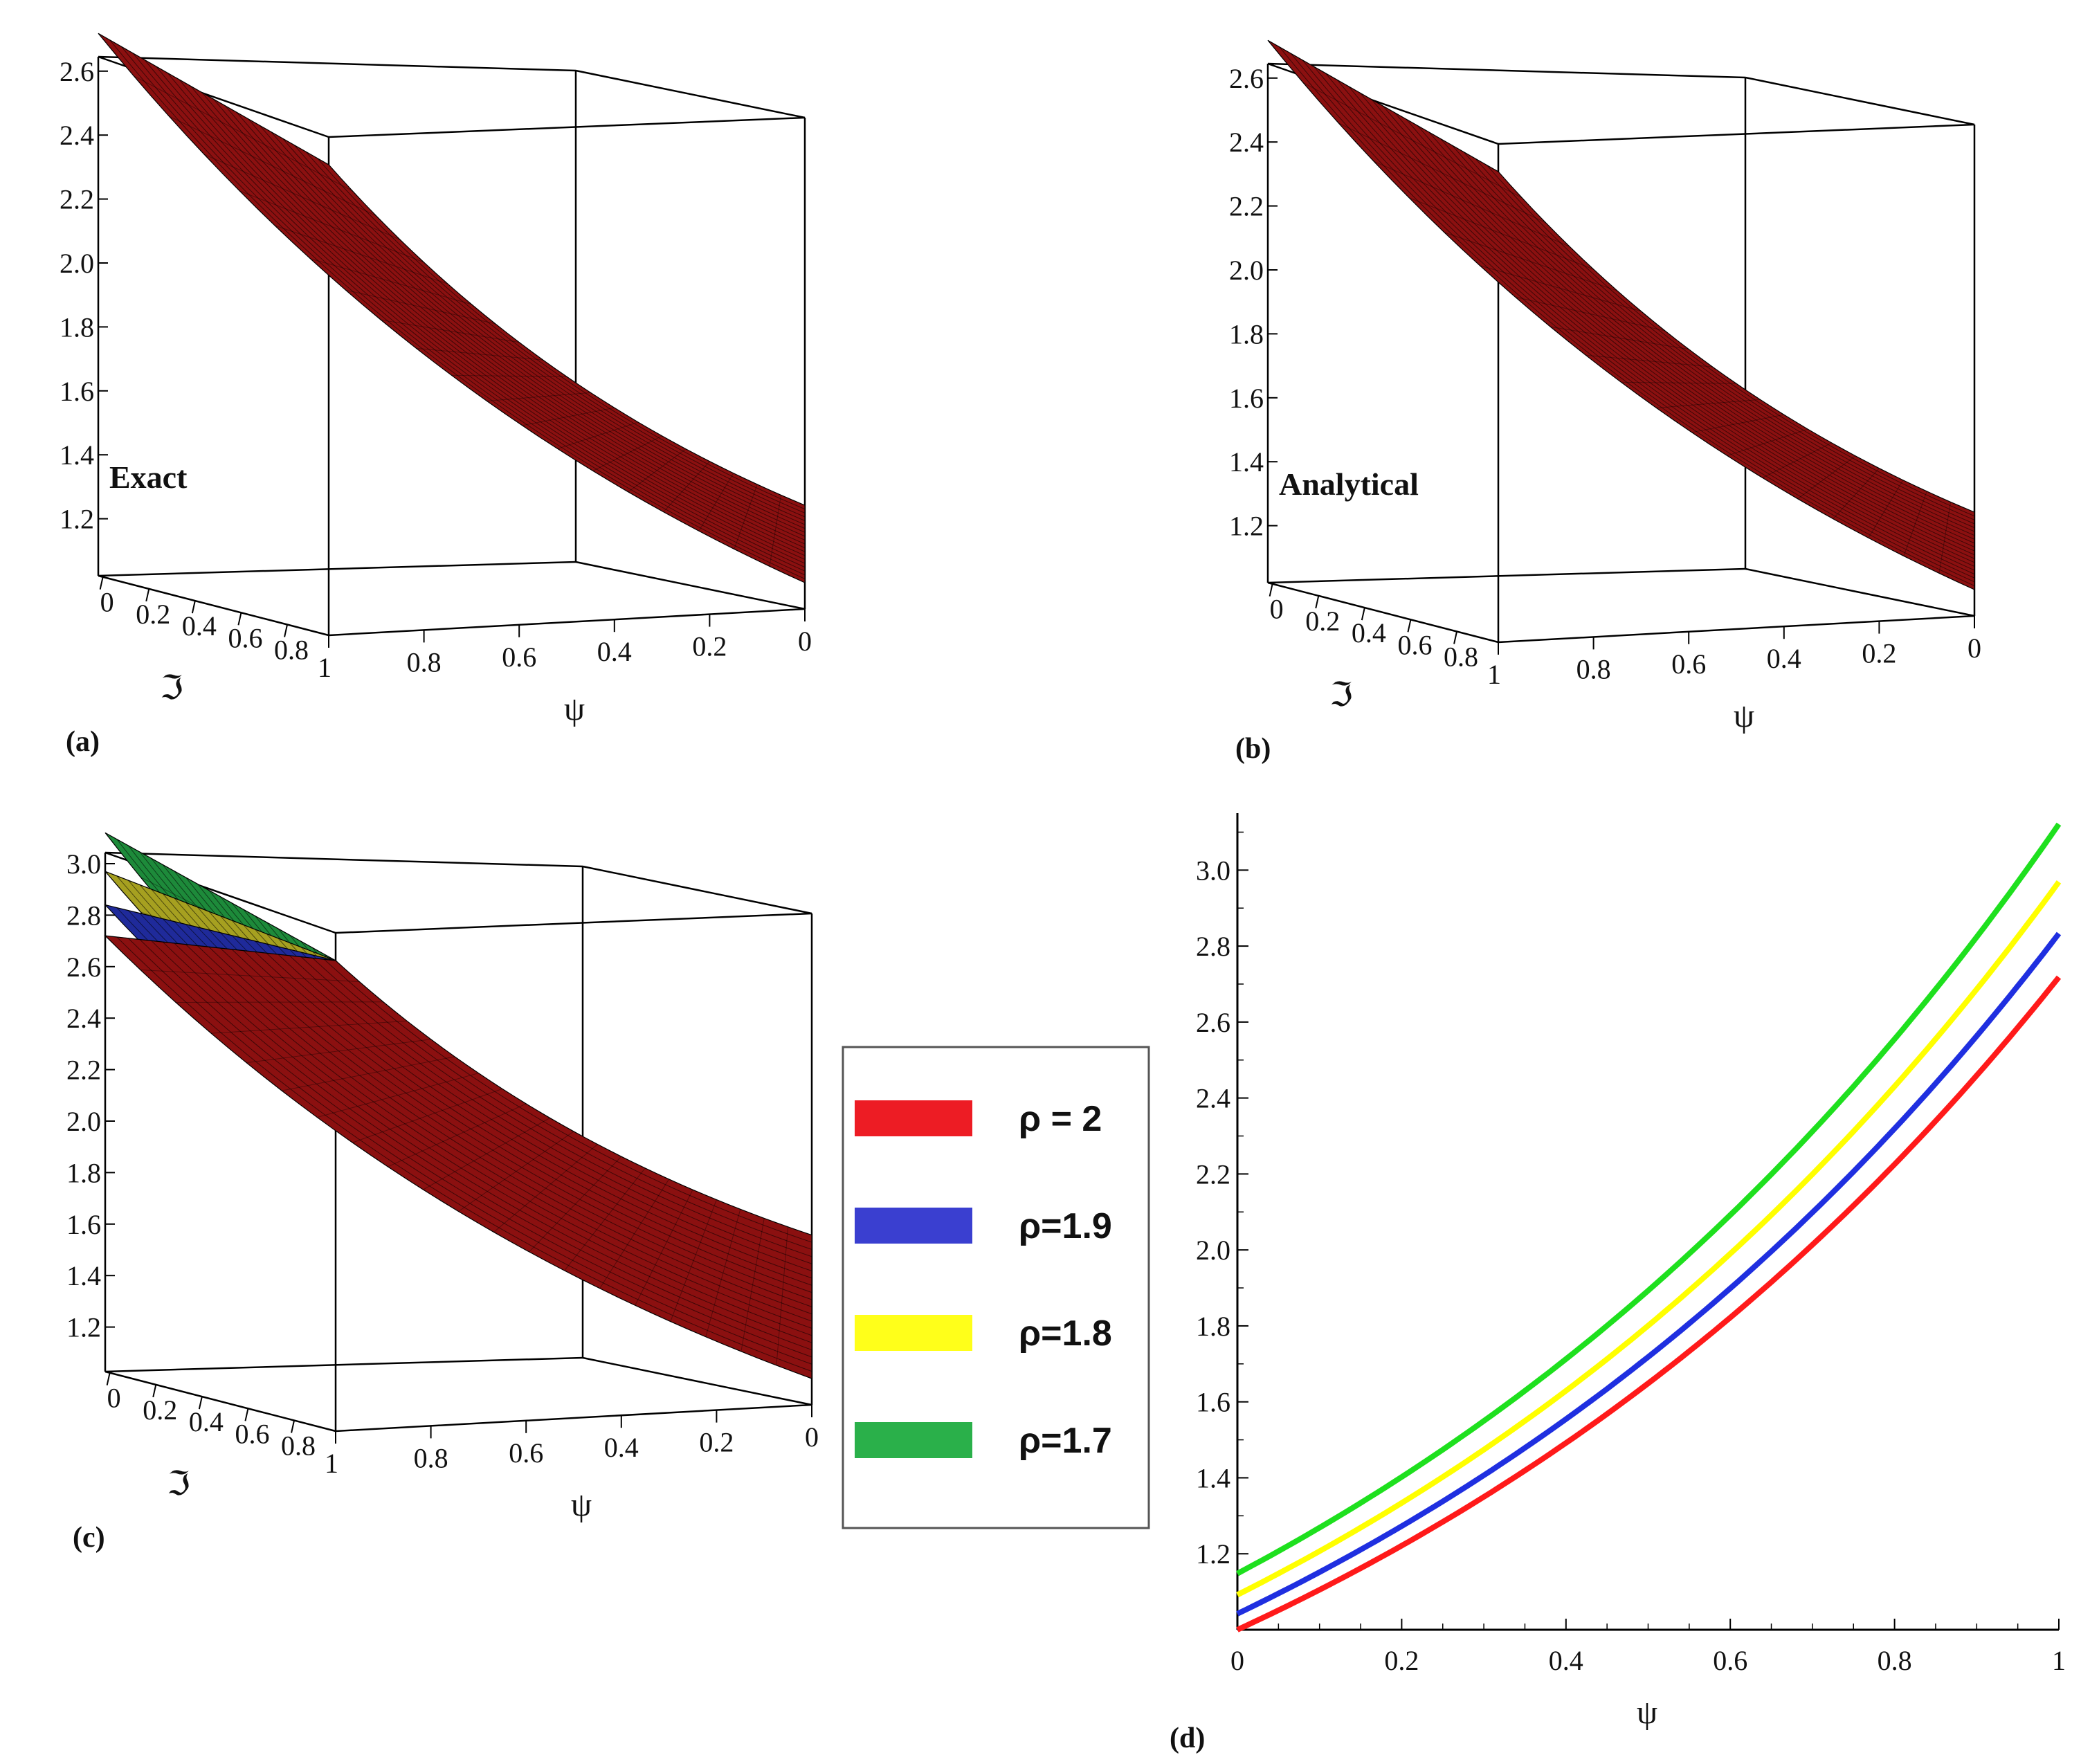  I want to click on y-tick-label: 2.8, so click(1213, 947).